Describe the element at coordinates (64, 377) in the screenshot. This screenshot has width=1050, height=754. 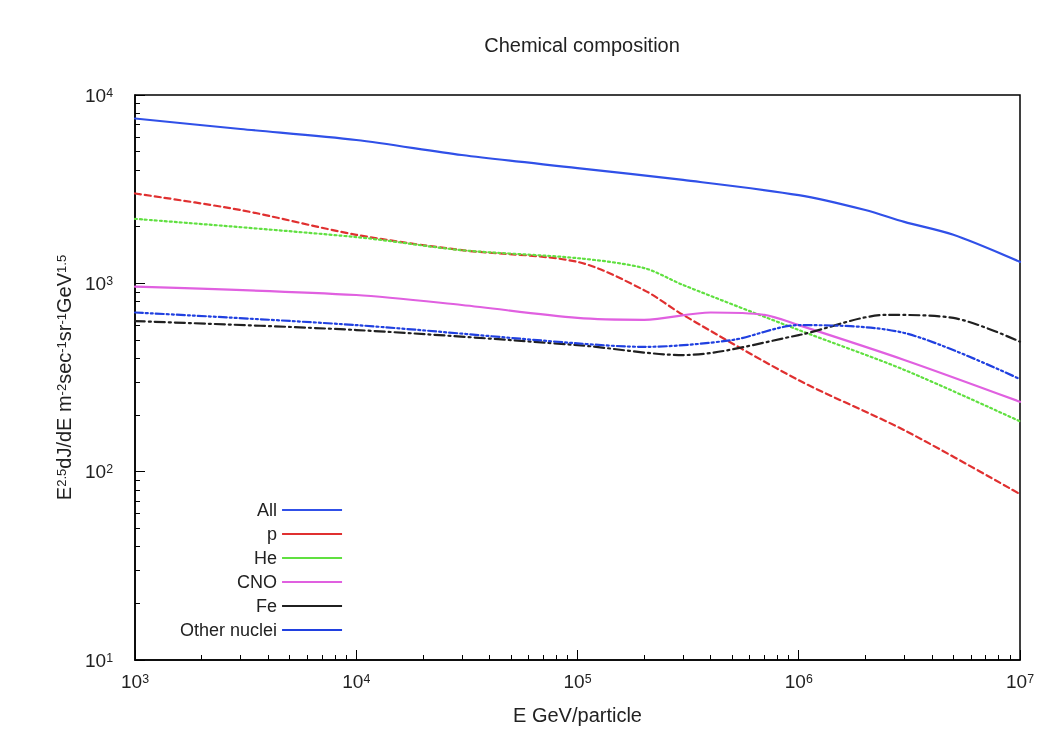
I see `text: E2.5dJ/dE m-2sec-1sr-1GeV1.5` at that location.